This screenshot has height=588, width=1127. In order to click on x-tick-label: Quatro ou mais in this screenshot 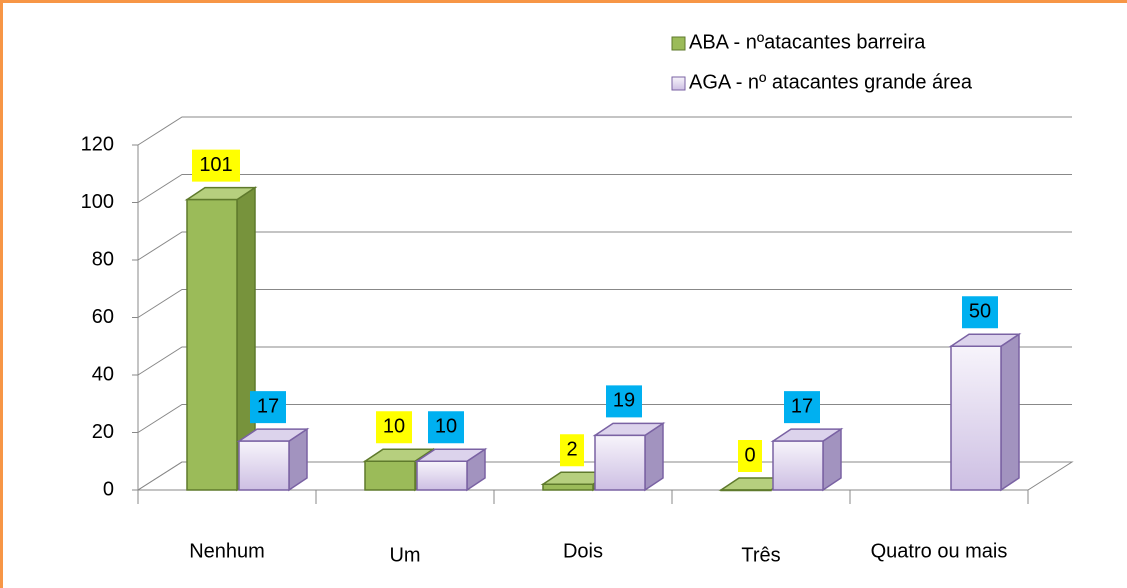, I will do `click(939, 551)`.